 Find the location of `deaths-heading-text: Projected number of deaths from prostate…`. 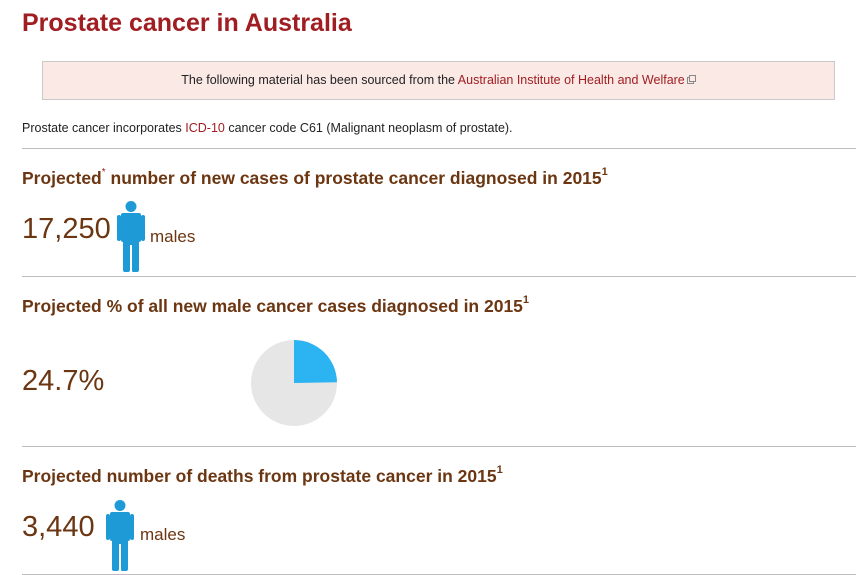

deaths-heading-text: Projected number of deaths from prostate… is located at coordinates (259, 476).